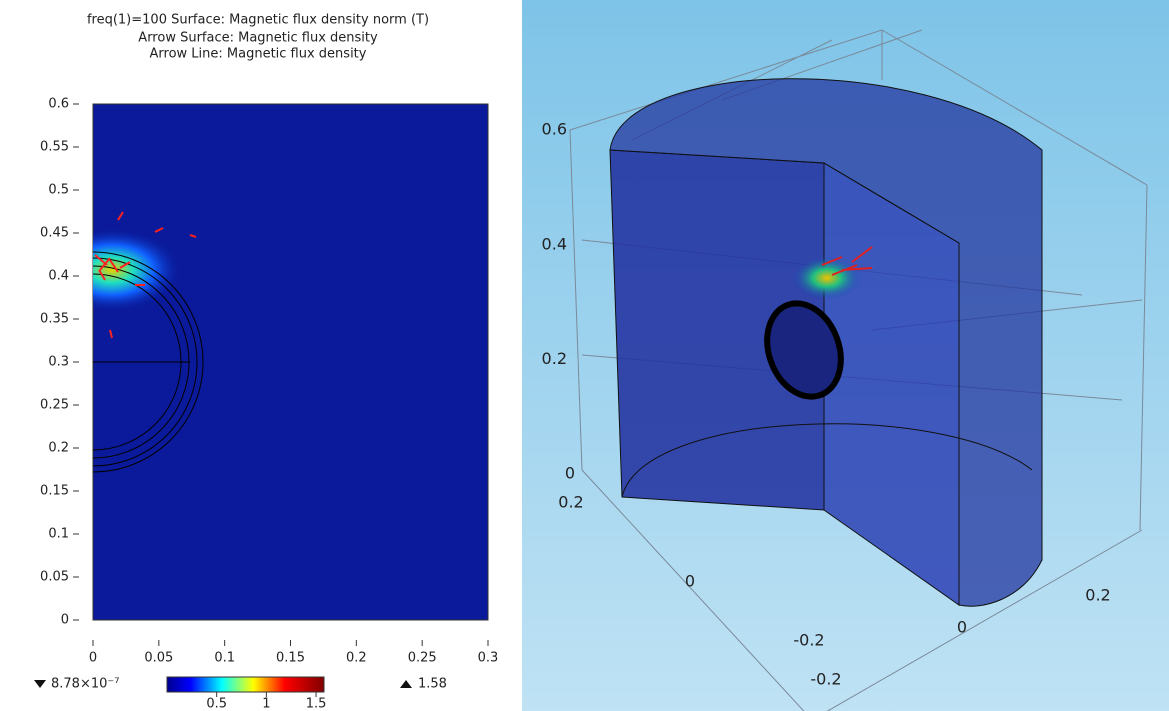 Image resolution: width=1169 pixels, height=711 pixels. Describe the element at coordinates (316, 704) in the screenshot. I see `color-tick-label: 1.5` at that location.